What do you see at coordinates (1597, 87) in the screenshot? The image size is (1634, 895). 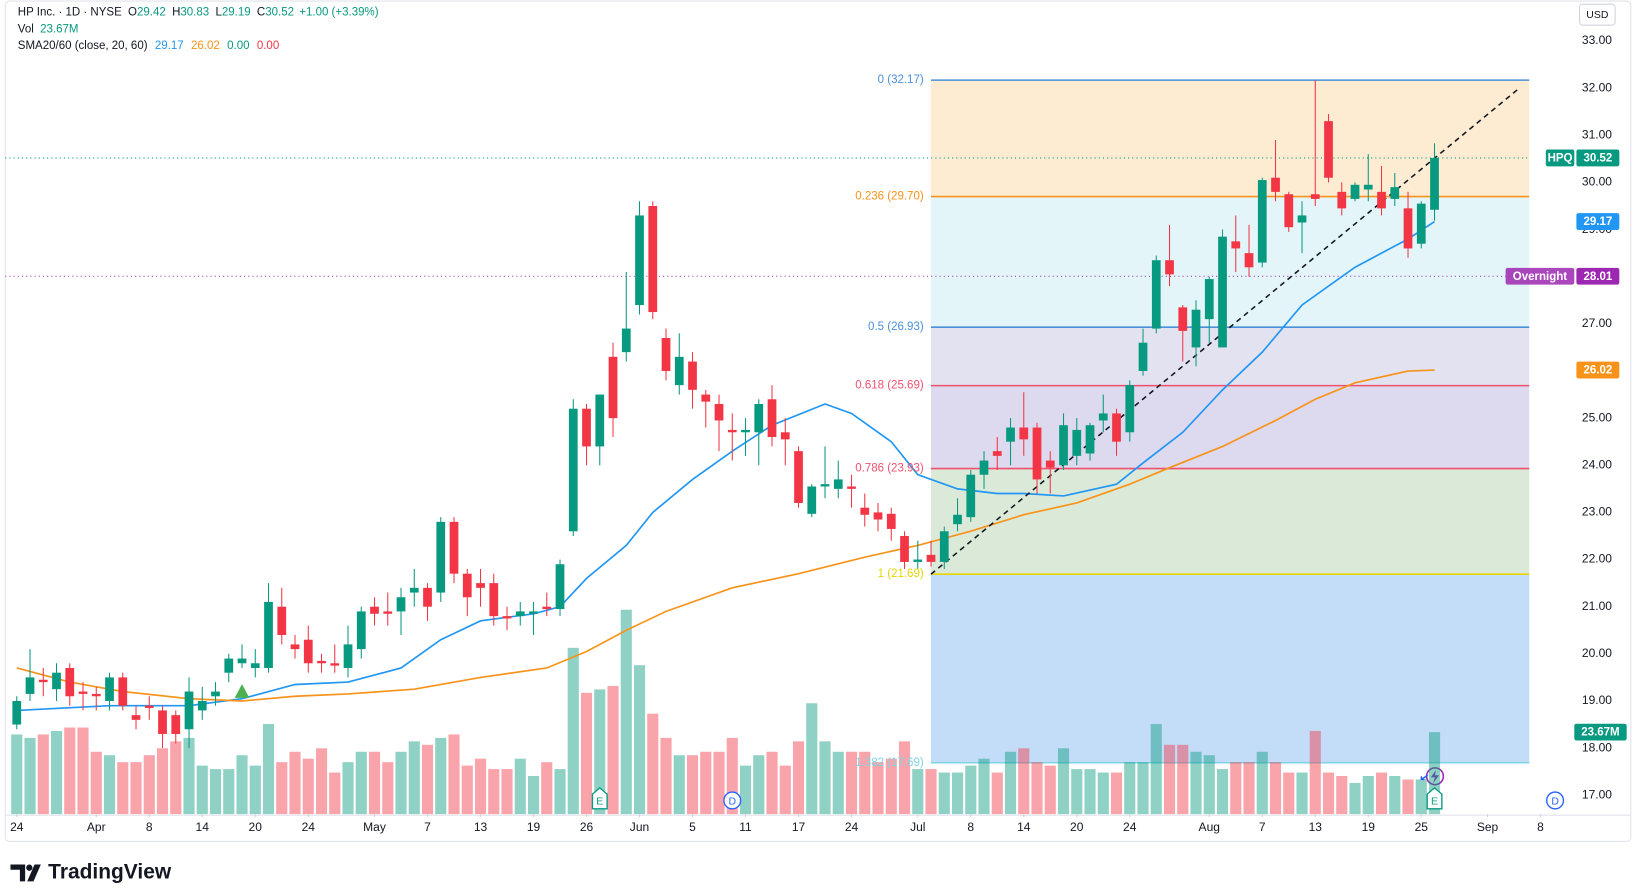 I see `y-tick-label: 32.00` at bounding box center [1597, 87].